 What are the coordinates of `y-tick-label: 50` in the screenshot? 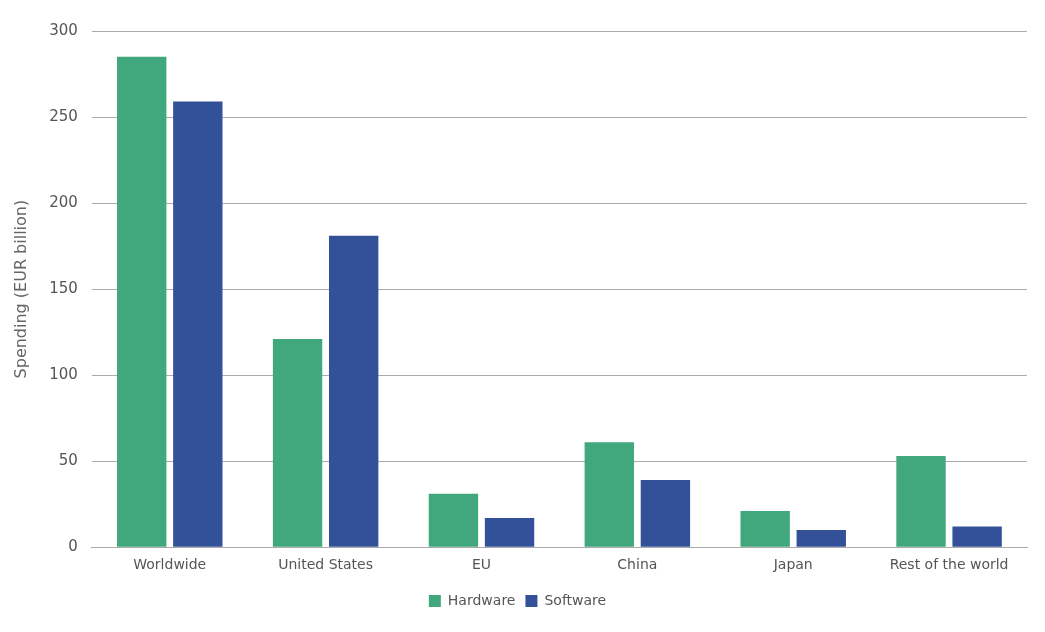 It's located at (68, 460).